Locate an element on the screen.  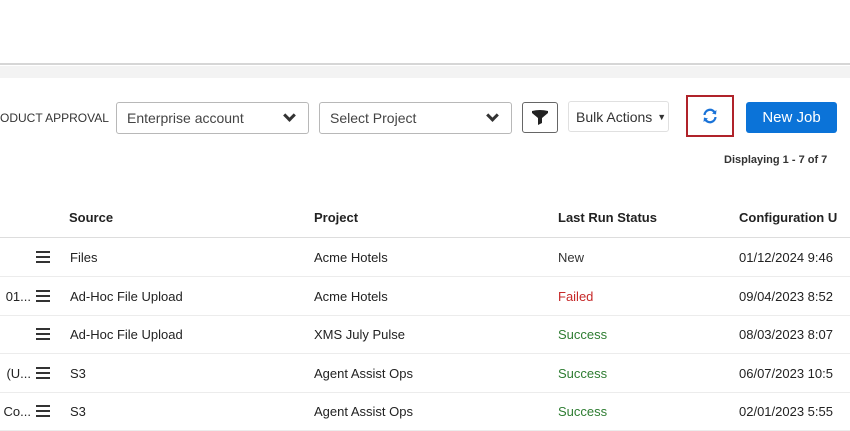
column-header-project: Project is located at coordinates (336, 217).